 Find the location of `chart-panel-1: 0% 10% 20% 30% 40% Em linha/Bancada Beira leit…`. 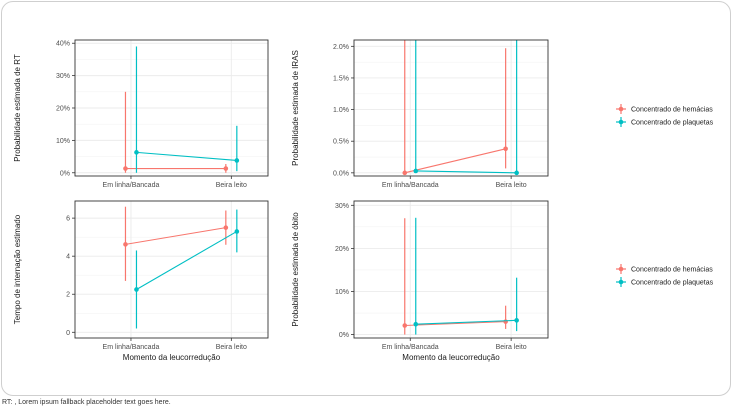

chart-panel-1: 0% 10% 20% 30% 40% Em linha/Bancada Beira leit… is located at coordinates (141, 114).